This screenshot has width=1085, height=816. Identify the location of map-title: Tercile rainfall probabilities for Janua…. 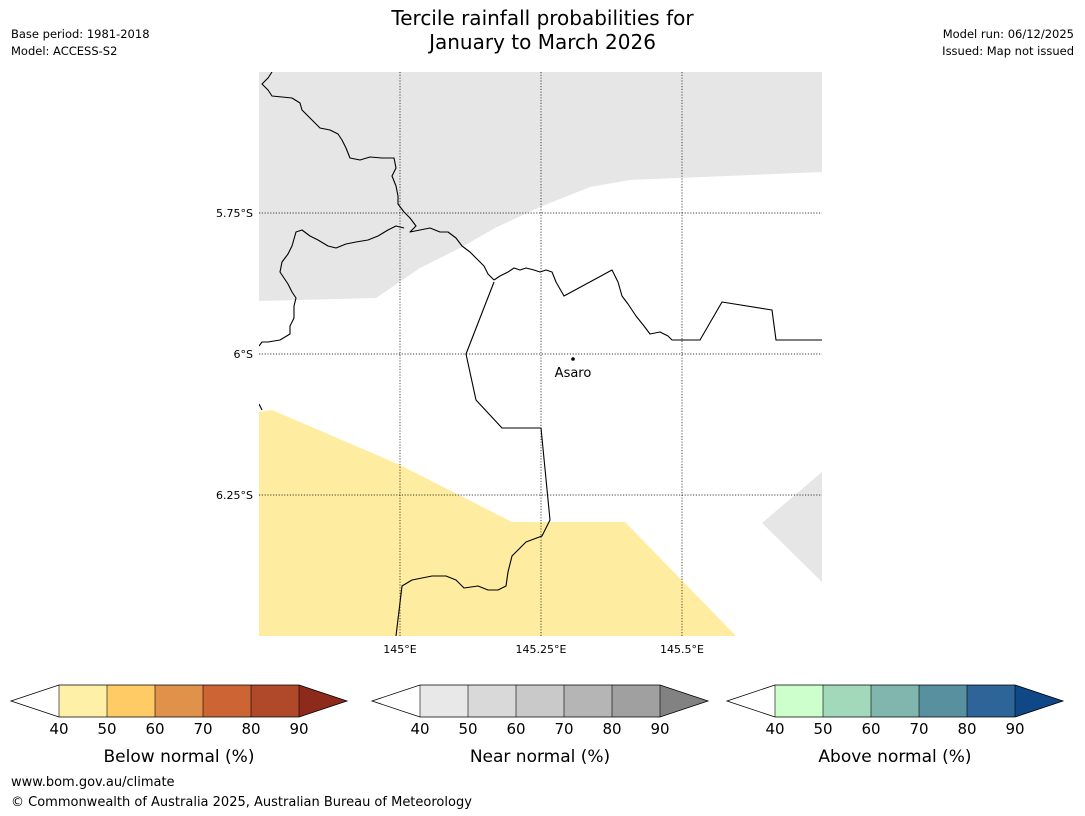
(542, 30).